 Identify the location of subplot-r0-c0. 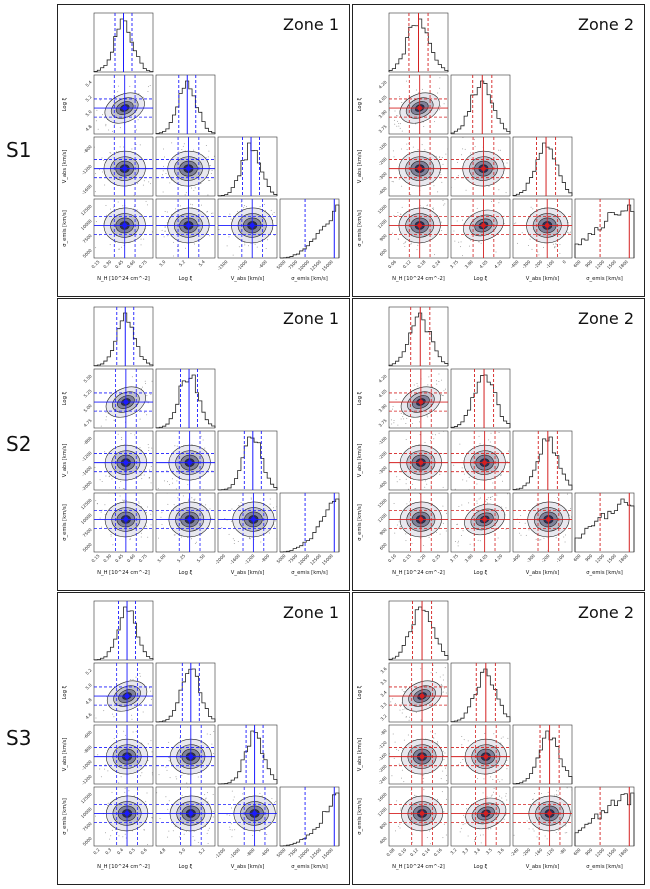
(123, 42).